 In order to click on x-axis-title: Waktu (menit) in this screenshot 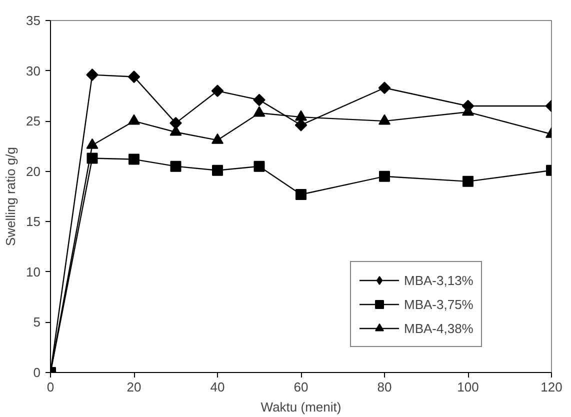, I will do `click(301, 407)`.